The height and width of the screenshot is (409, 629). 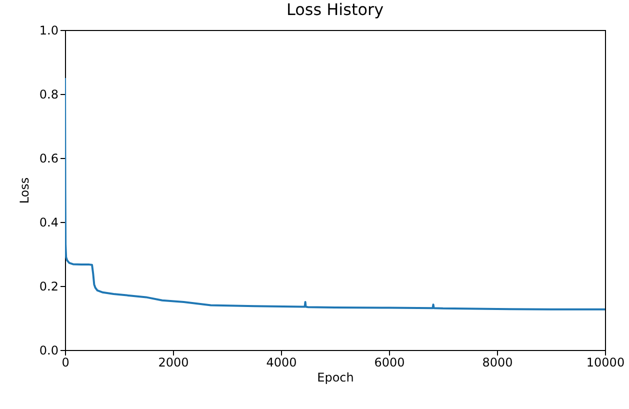 I want to click on x-axis-title: Epoch, so click(x=335, y=377).